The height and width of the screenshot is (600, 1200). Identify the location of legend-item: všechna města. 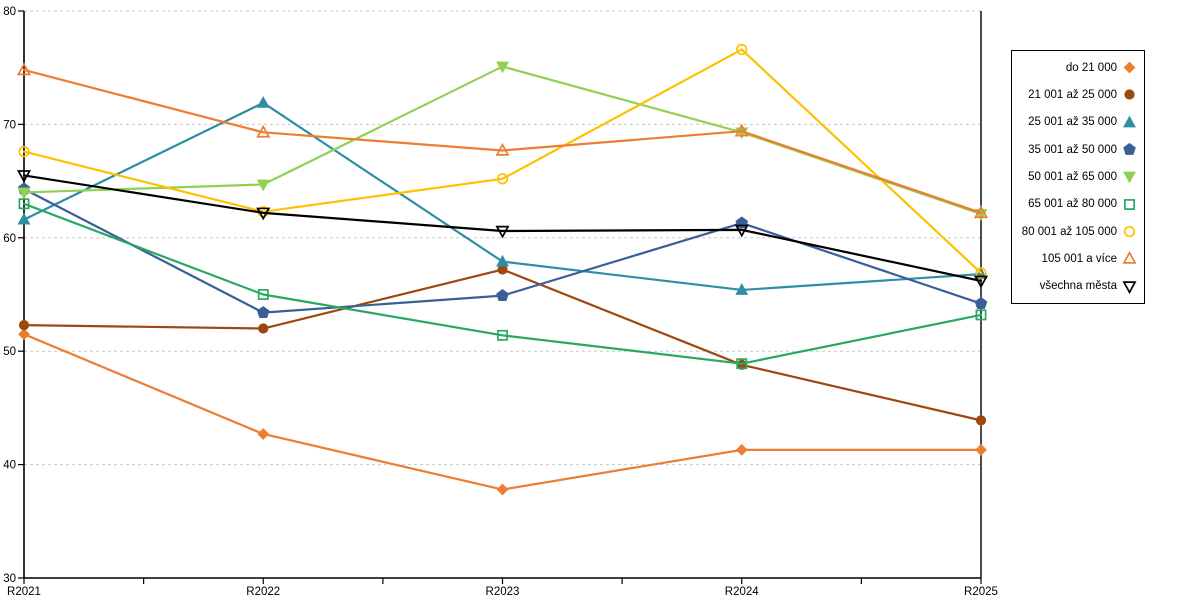
(1078, 286).